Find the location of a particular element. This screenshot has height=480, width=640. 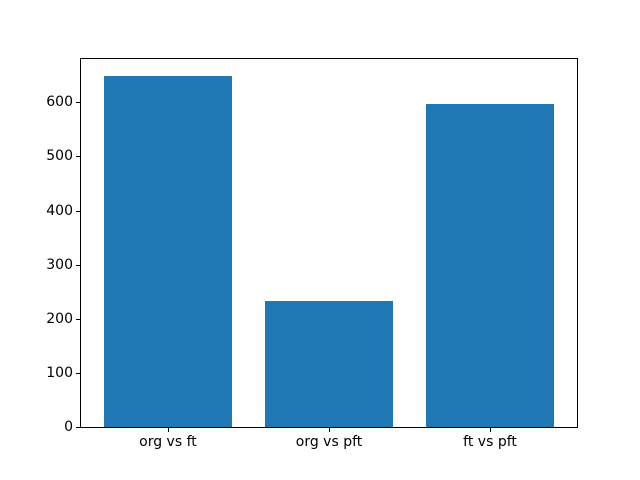

x-tick-label-ft-vs-pft: ft vs pft is located at coordinates (490, 442).